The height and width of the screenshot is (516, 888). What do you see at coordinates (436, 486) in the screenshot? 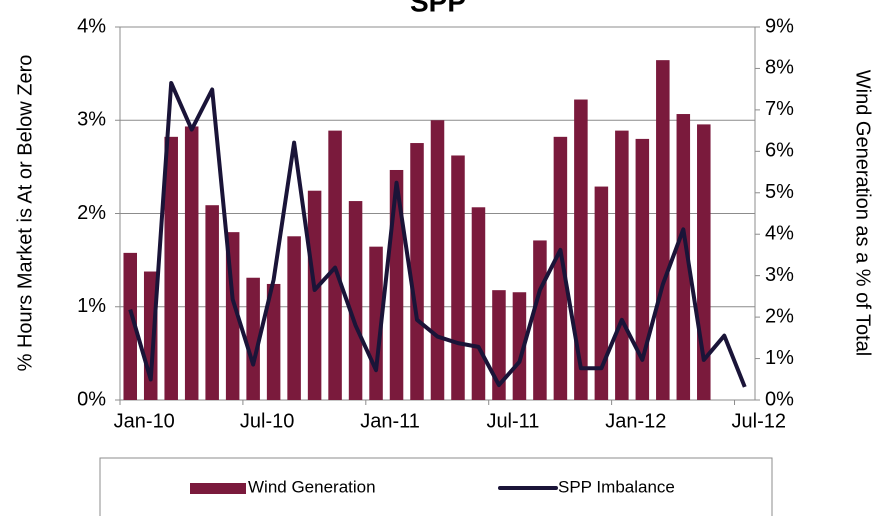
I see `legend-box` at bounding box center [436, 486].